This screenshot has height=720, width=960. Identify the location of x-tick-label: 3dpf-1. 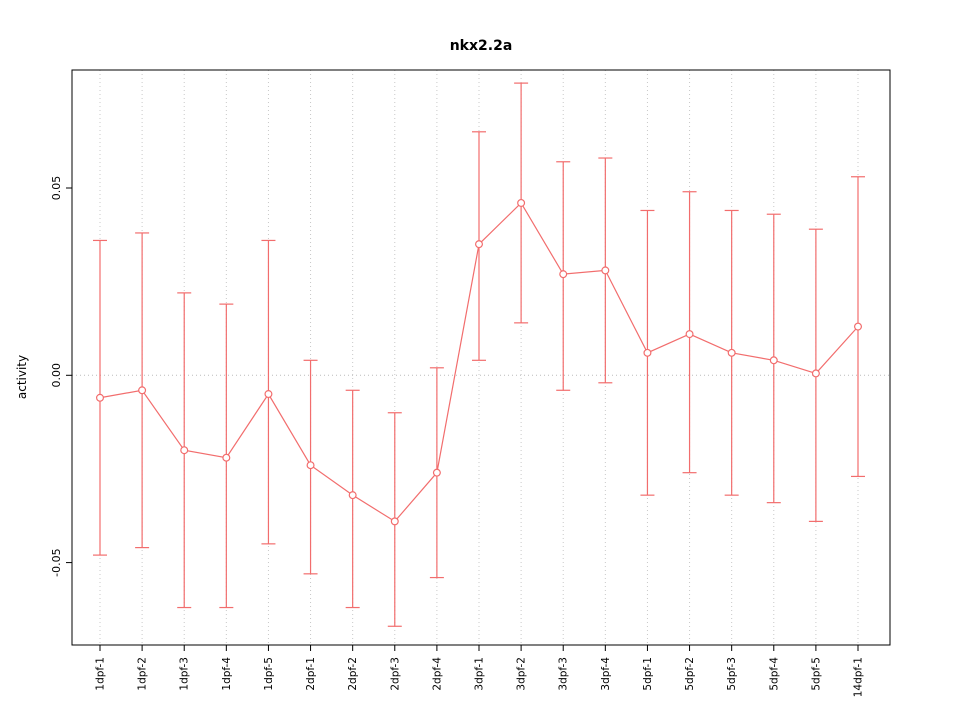
(480, 674).